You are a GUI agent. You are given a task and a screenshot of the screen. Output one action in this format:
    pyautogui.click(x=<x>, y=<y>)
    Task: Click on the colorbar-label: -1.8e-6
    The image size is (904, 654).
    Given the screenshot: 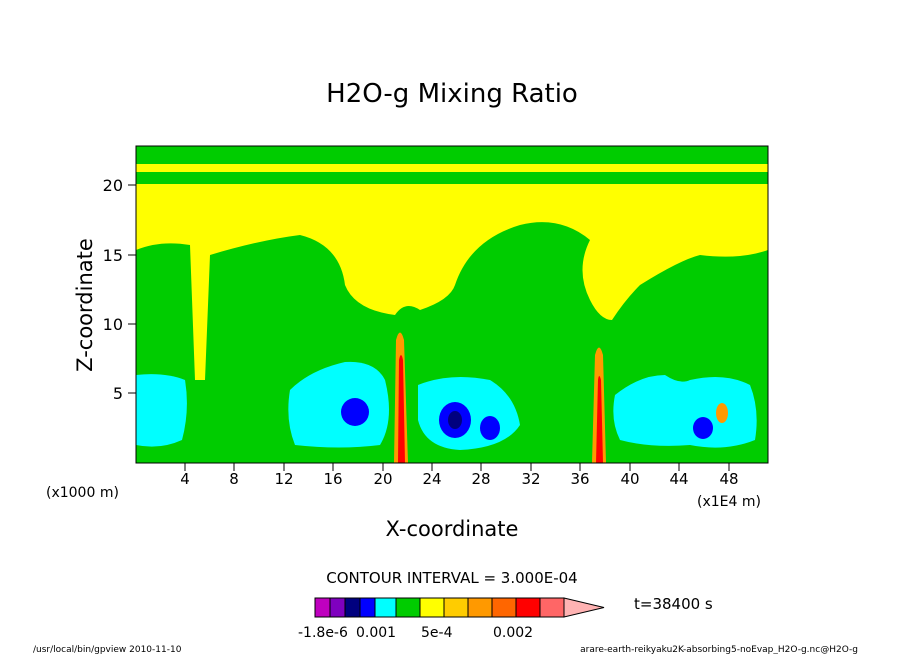 What is the action you would take?
    pyautogui.click(x=323, y=633)
    